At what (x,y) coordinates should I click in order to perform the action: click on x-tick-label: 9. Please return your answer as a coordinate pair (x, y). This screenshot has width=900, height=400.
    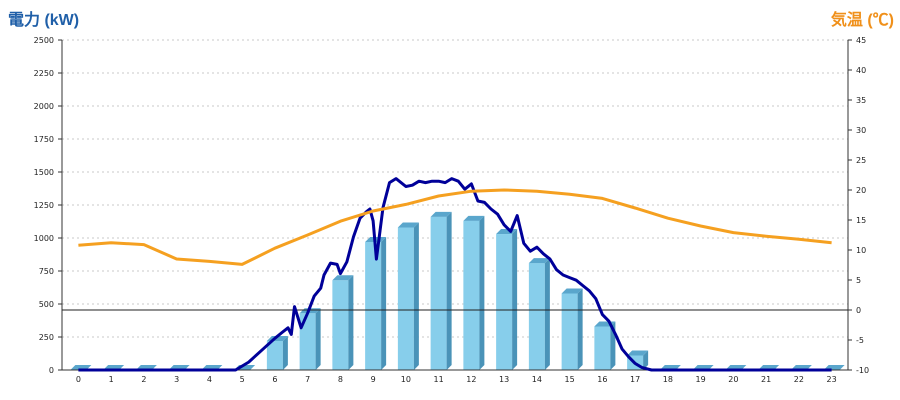
    Looking at the image, I should click on (373, 379).